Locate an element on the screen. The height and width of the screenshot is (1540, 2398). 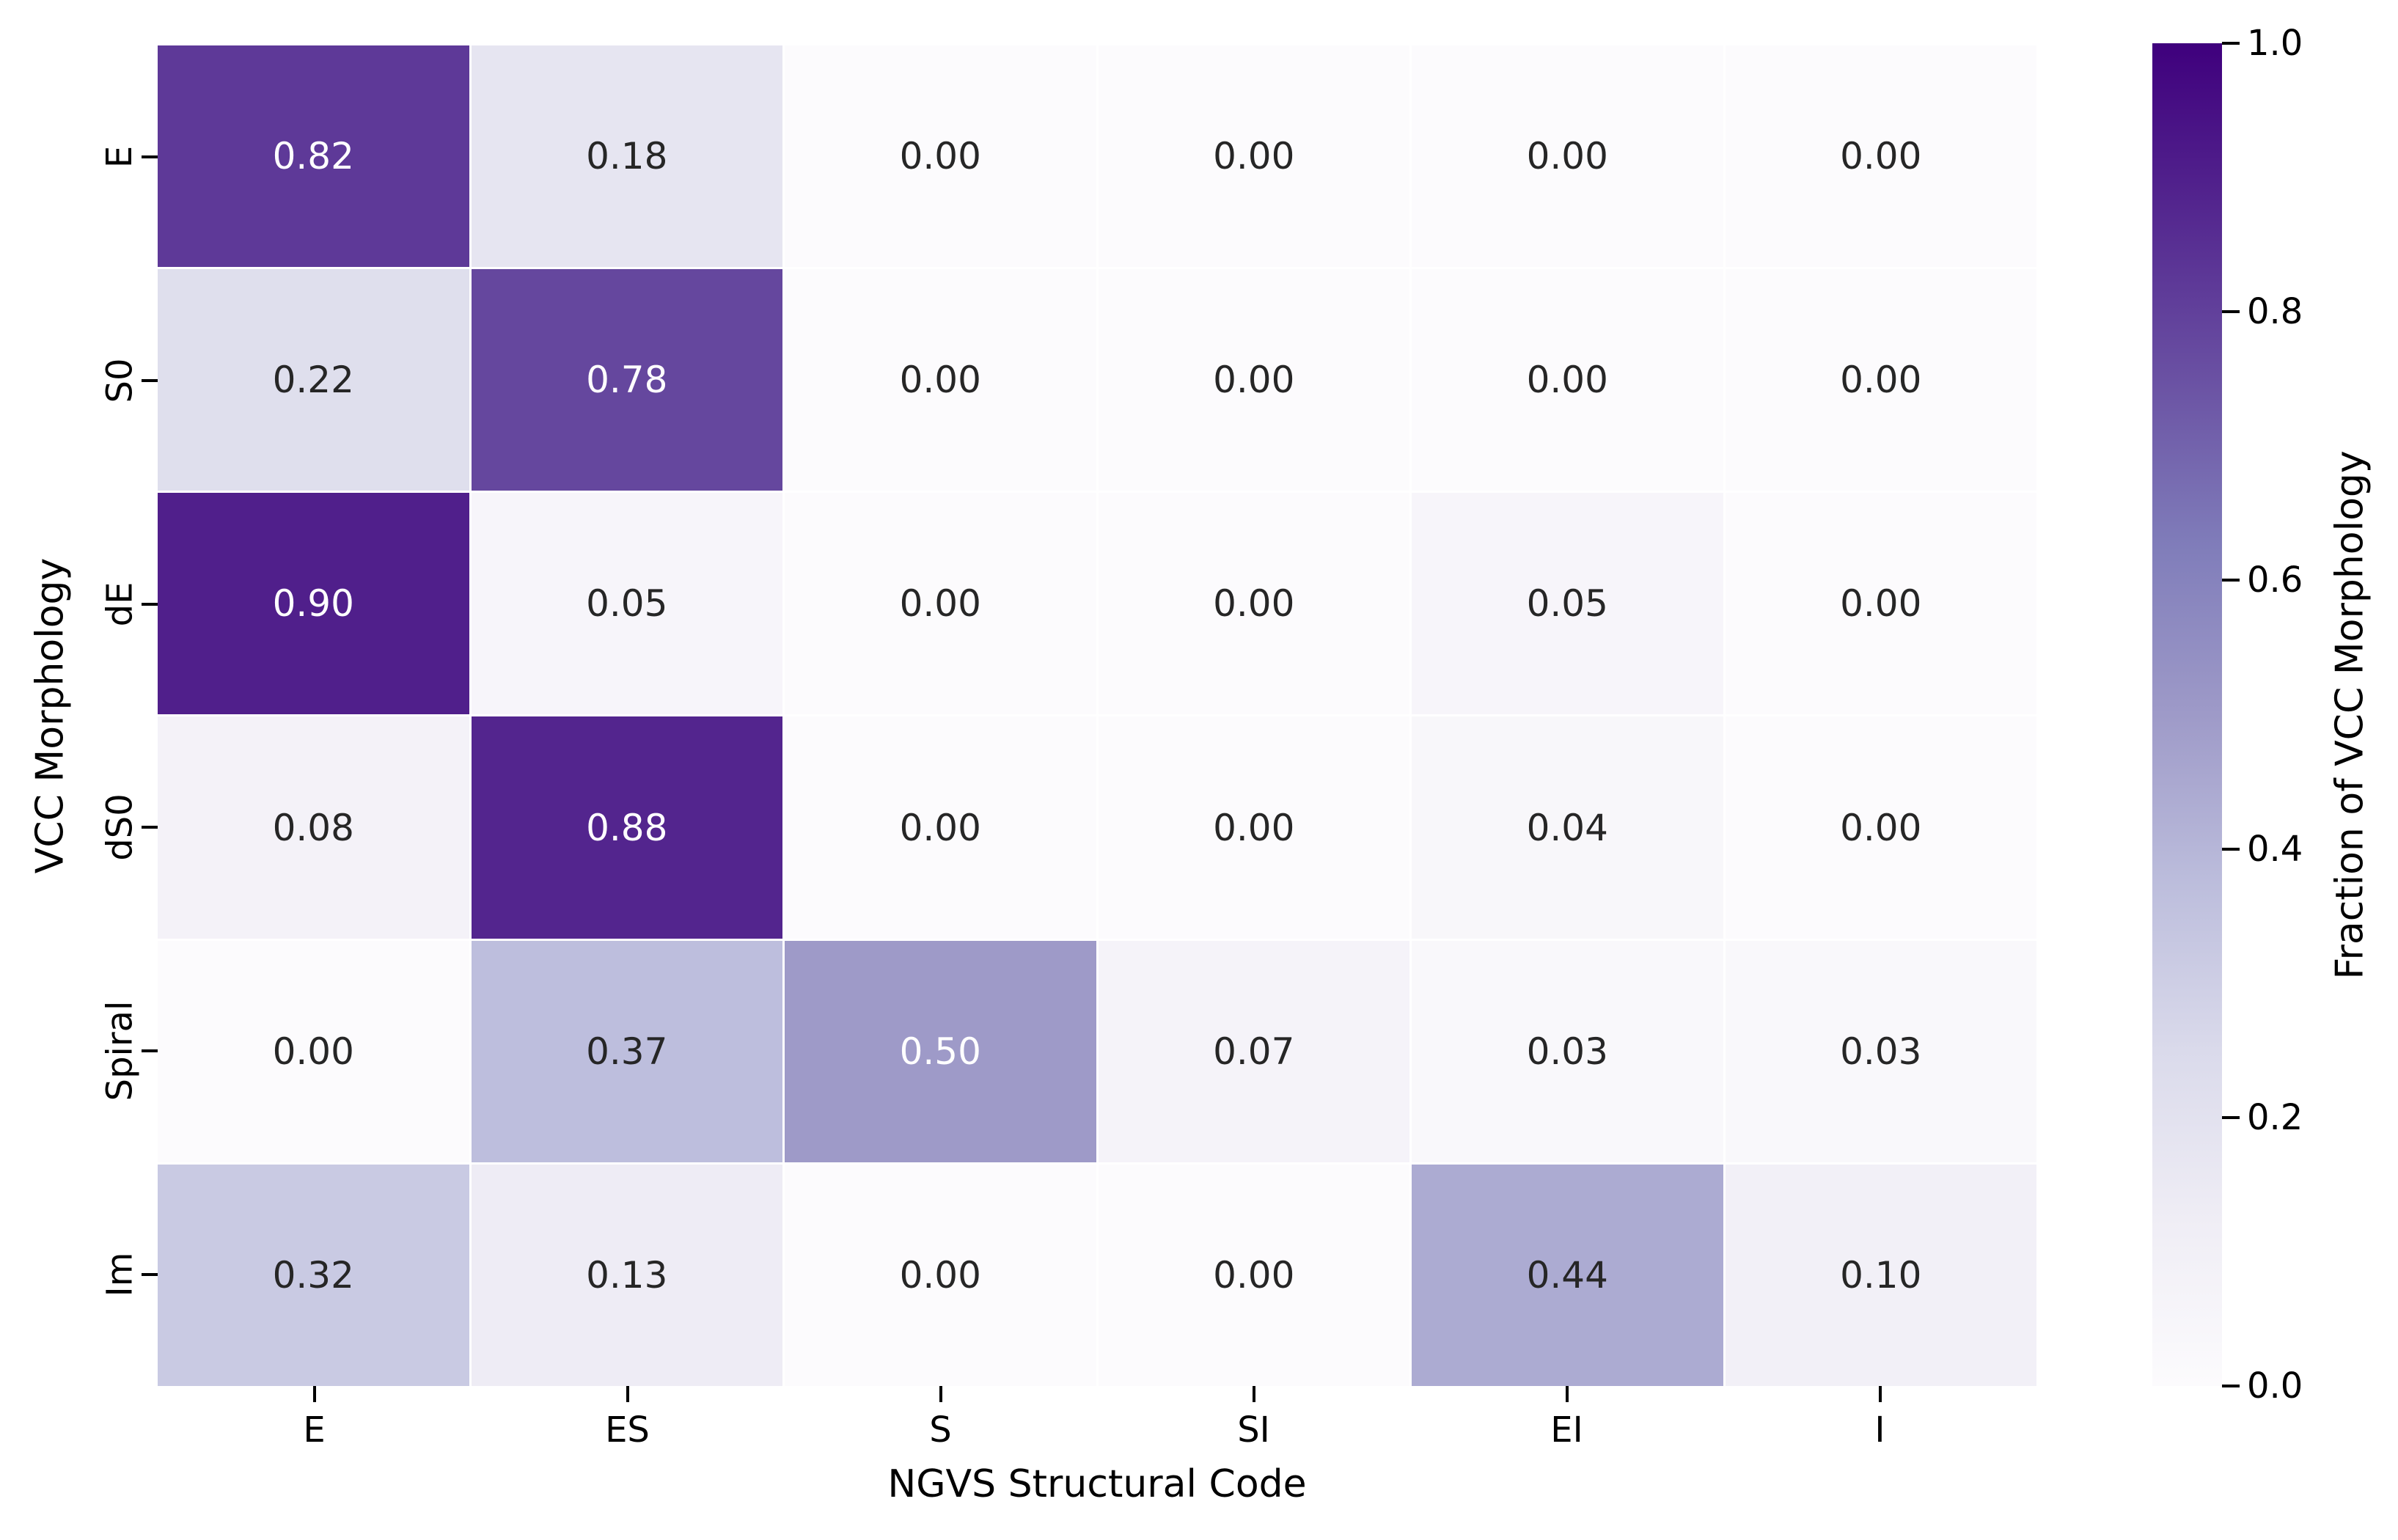
y-tick-label-text: Im is located at coordinates (120, 1274).